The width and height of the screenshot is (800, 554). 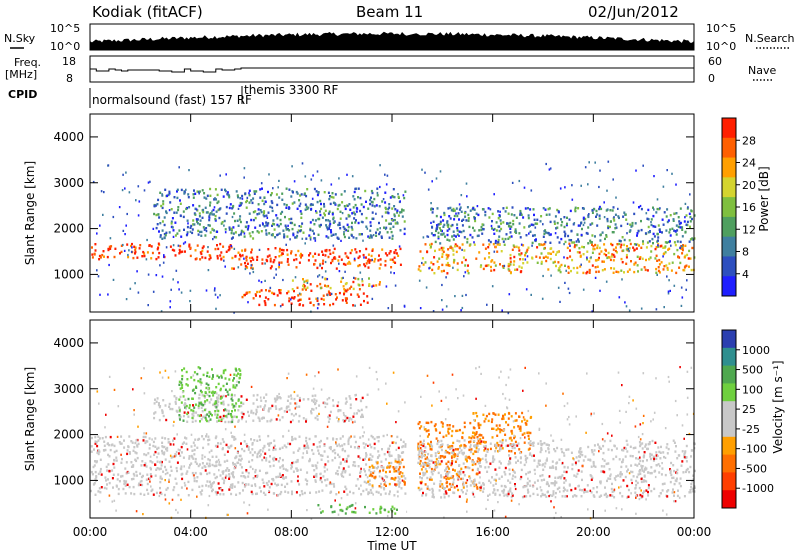 I want to click on freq-tick-top: 18, so click(x=69, y=61).